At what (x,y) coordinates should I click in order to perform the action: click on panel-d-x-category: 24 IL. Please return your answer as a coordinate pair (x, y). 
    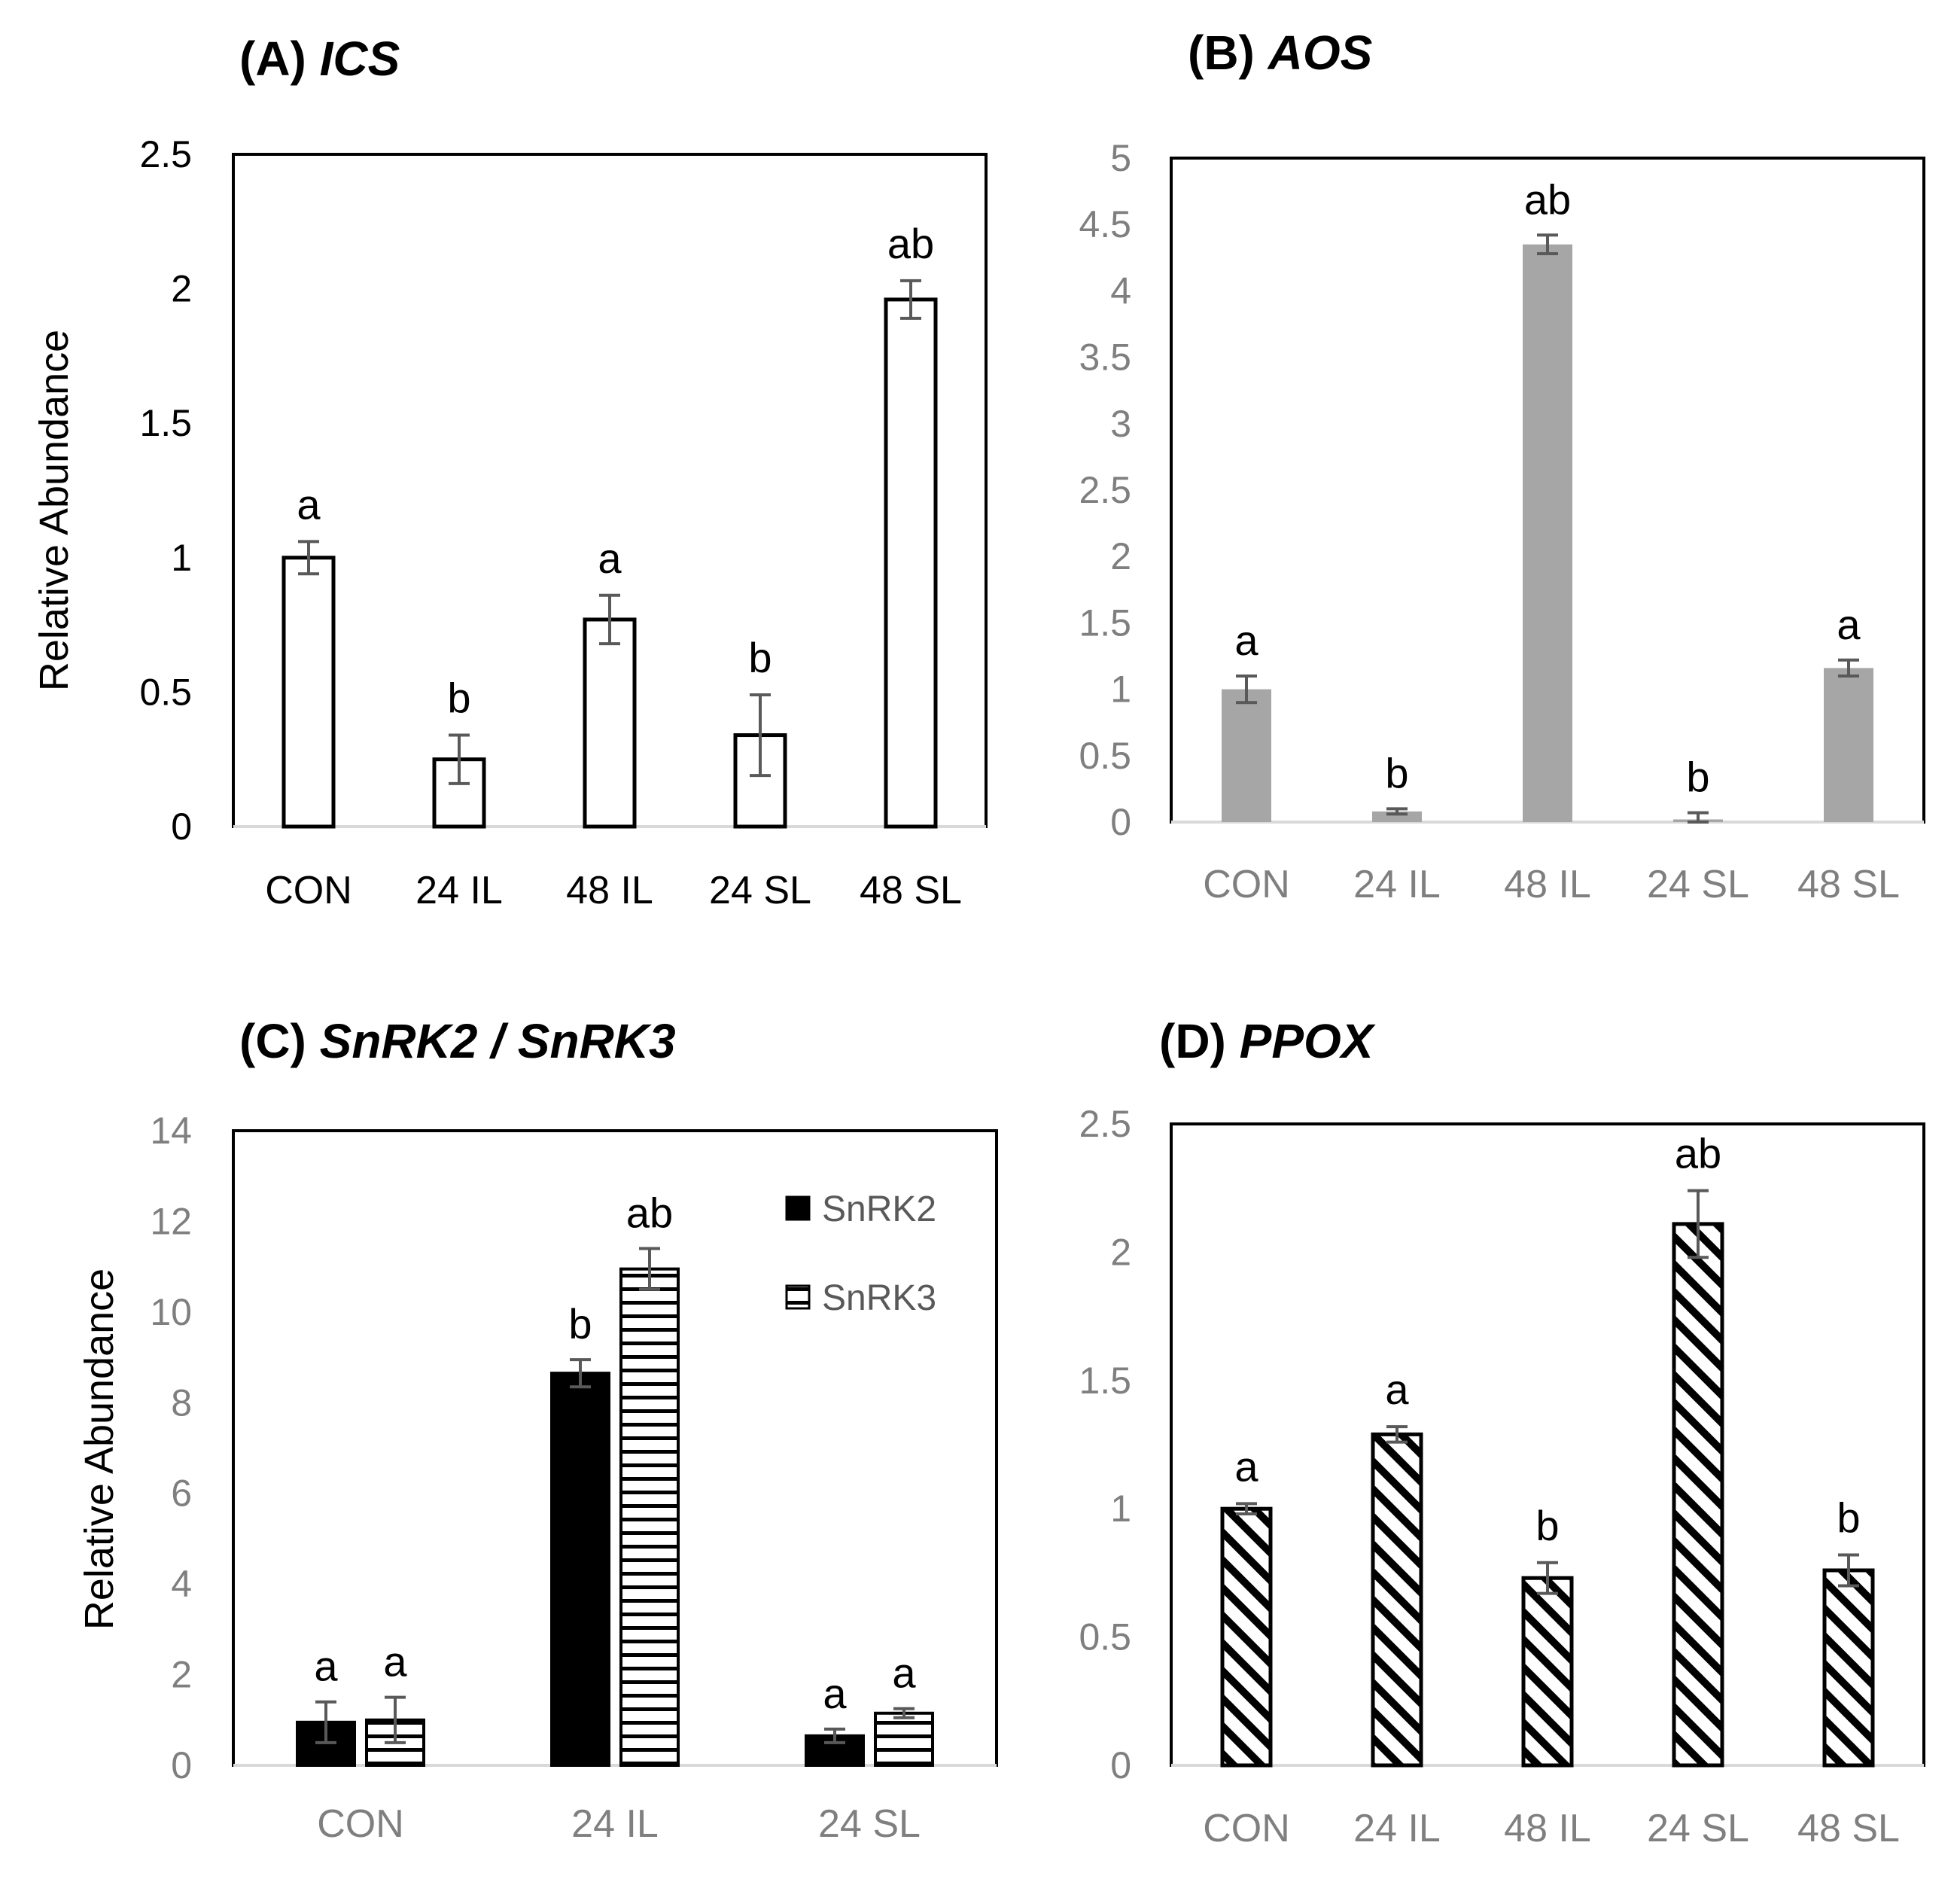
    Looking at the image, I should click on (1397, 1828).